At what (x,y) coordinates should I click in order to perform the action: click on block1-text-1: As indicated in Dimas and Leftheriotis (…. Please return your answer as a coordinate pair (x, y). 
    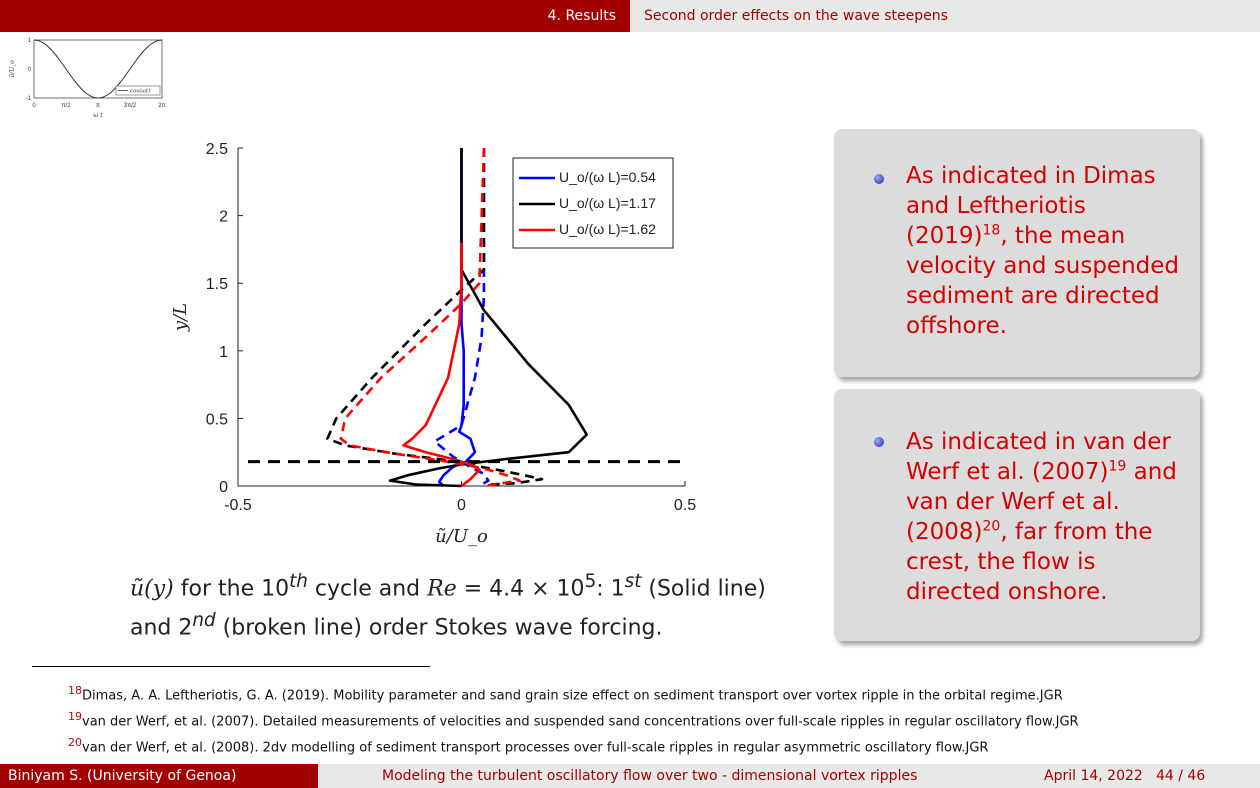
    Looking at the image, I should click on (1031, 206).